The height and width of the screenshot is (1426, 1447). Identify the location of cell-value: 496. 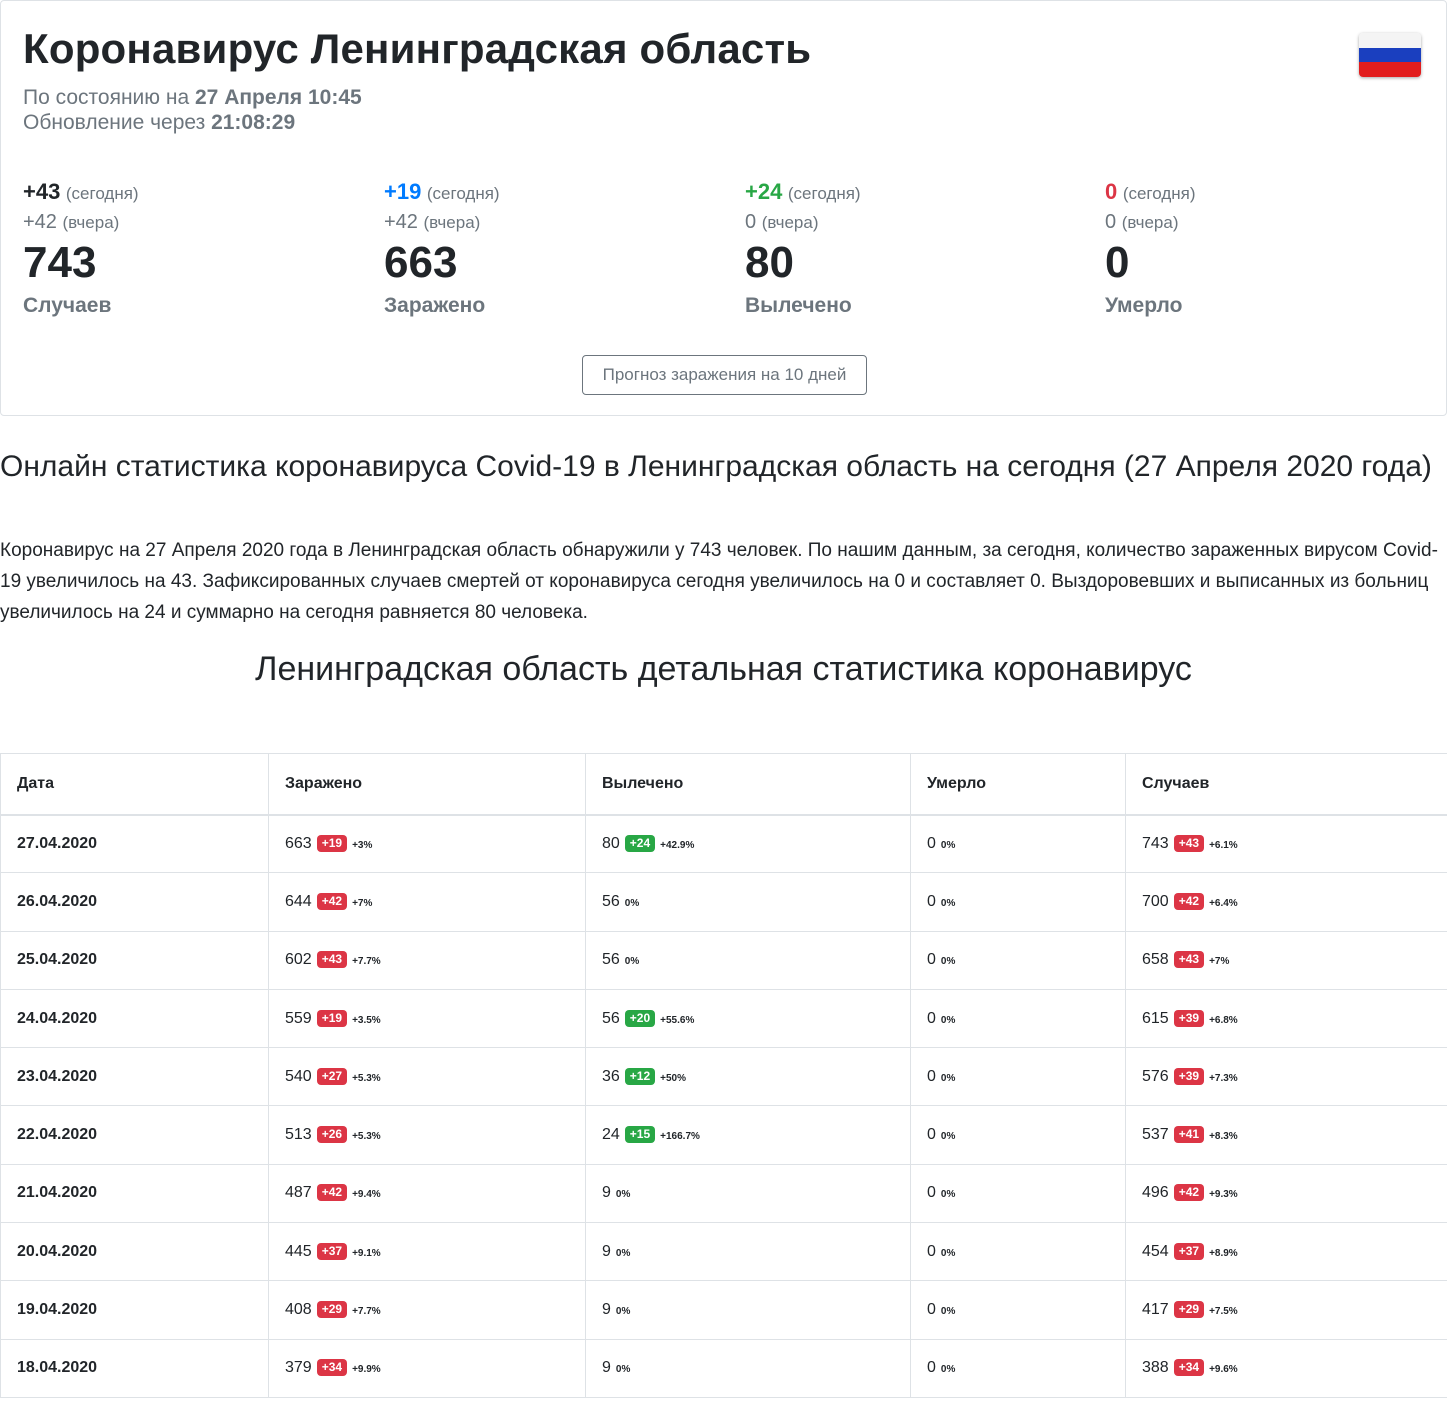
(1155, 1193).